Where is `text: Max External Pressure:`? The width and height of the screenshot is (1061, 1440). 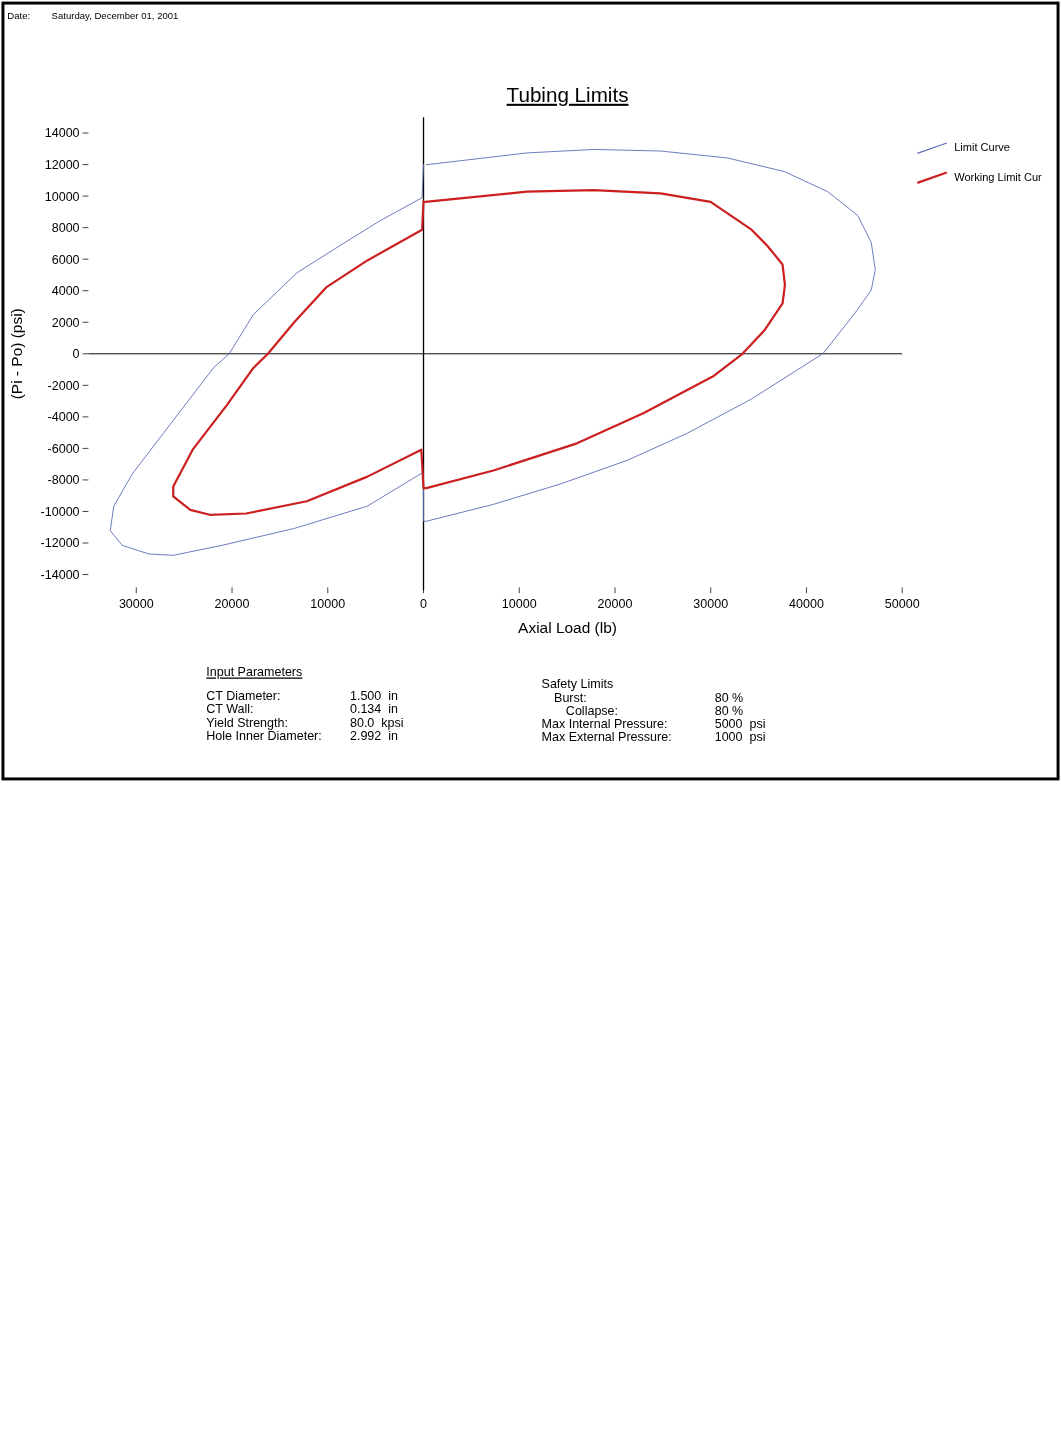 text: Max External Pressure: is located at coordinates (606, 737).